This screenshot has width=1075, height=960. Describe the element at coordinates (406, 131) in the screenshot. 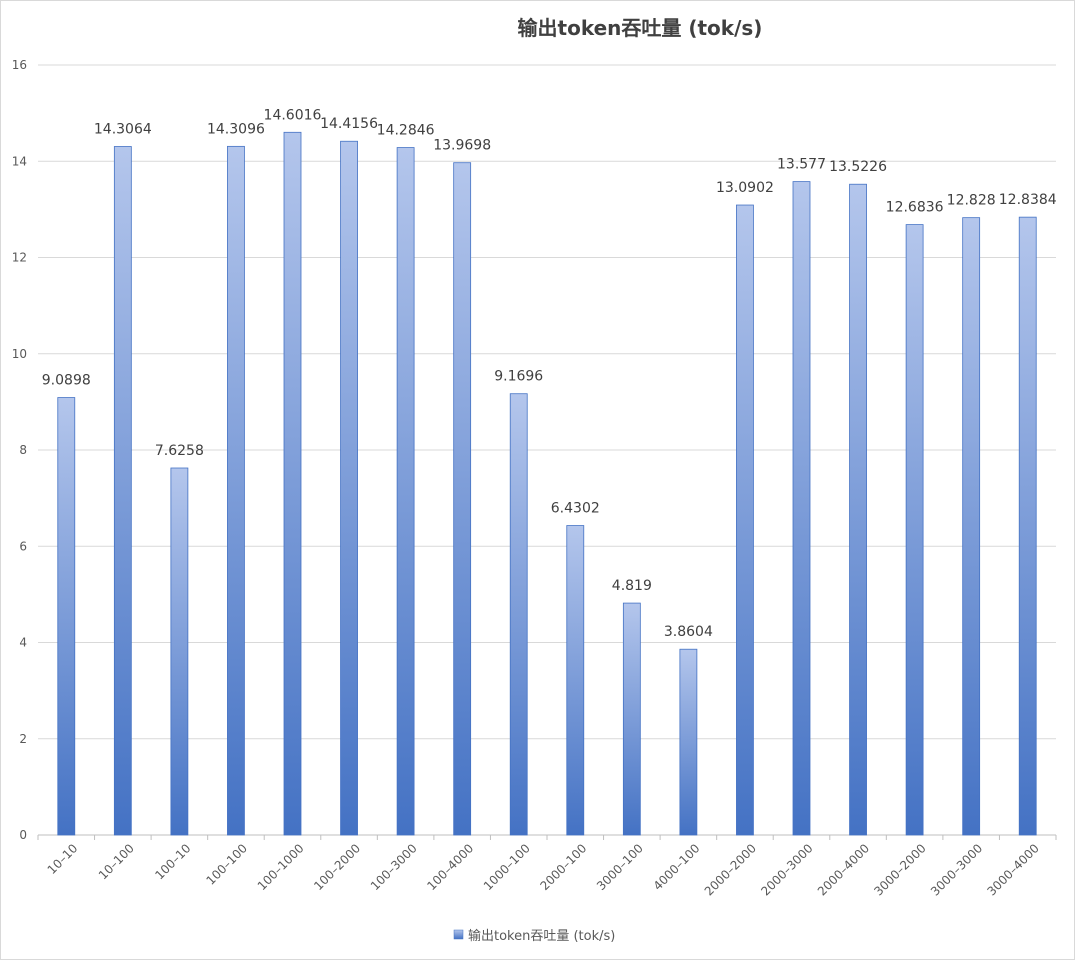

I see `data-label: 14.2846` at that location.